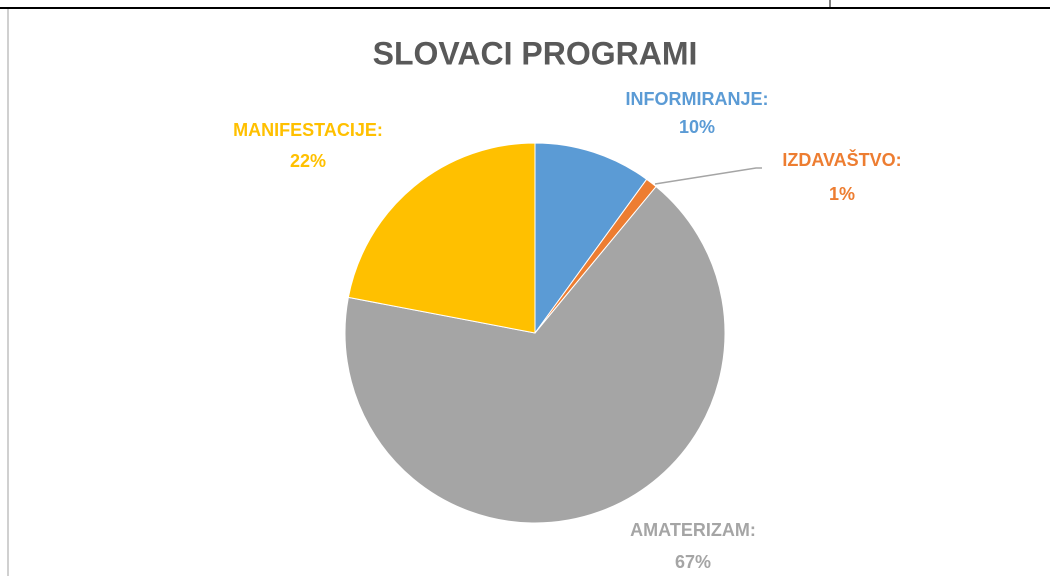 Image resolution: width=1050 pixels, height=576 pixels. I want to click on leader-line, so click(708, 176).